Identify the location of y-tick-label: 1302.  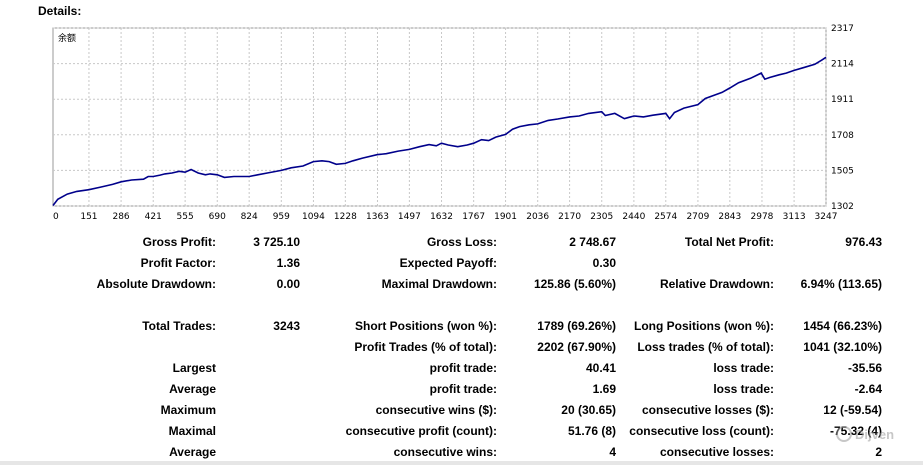
(842, 207).